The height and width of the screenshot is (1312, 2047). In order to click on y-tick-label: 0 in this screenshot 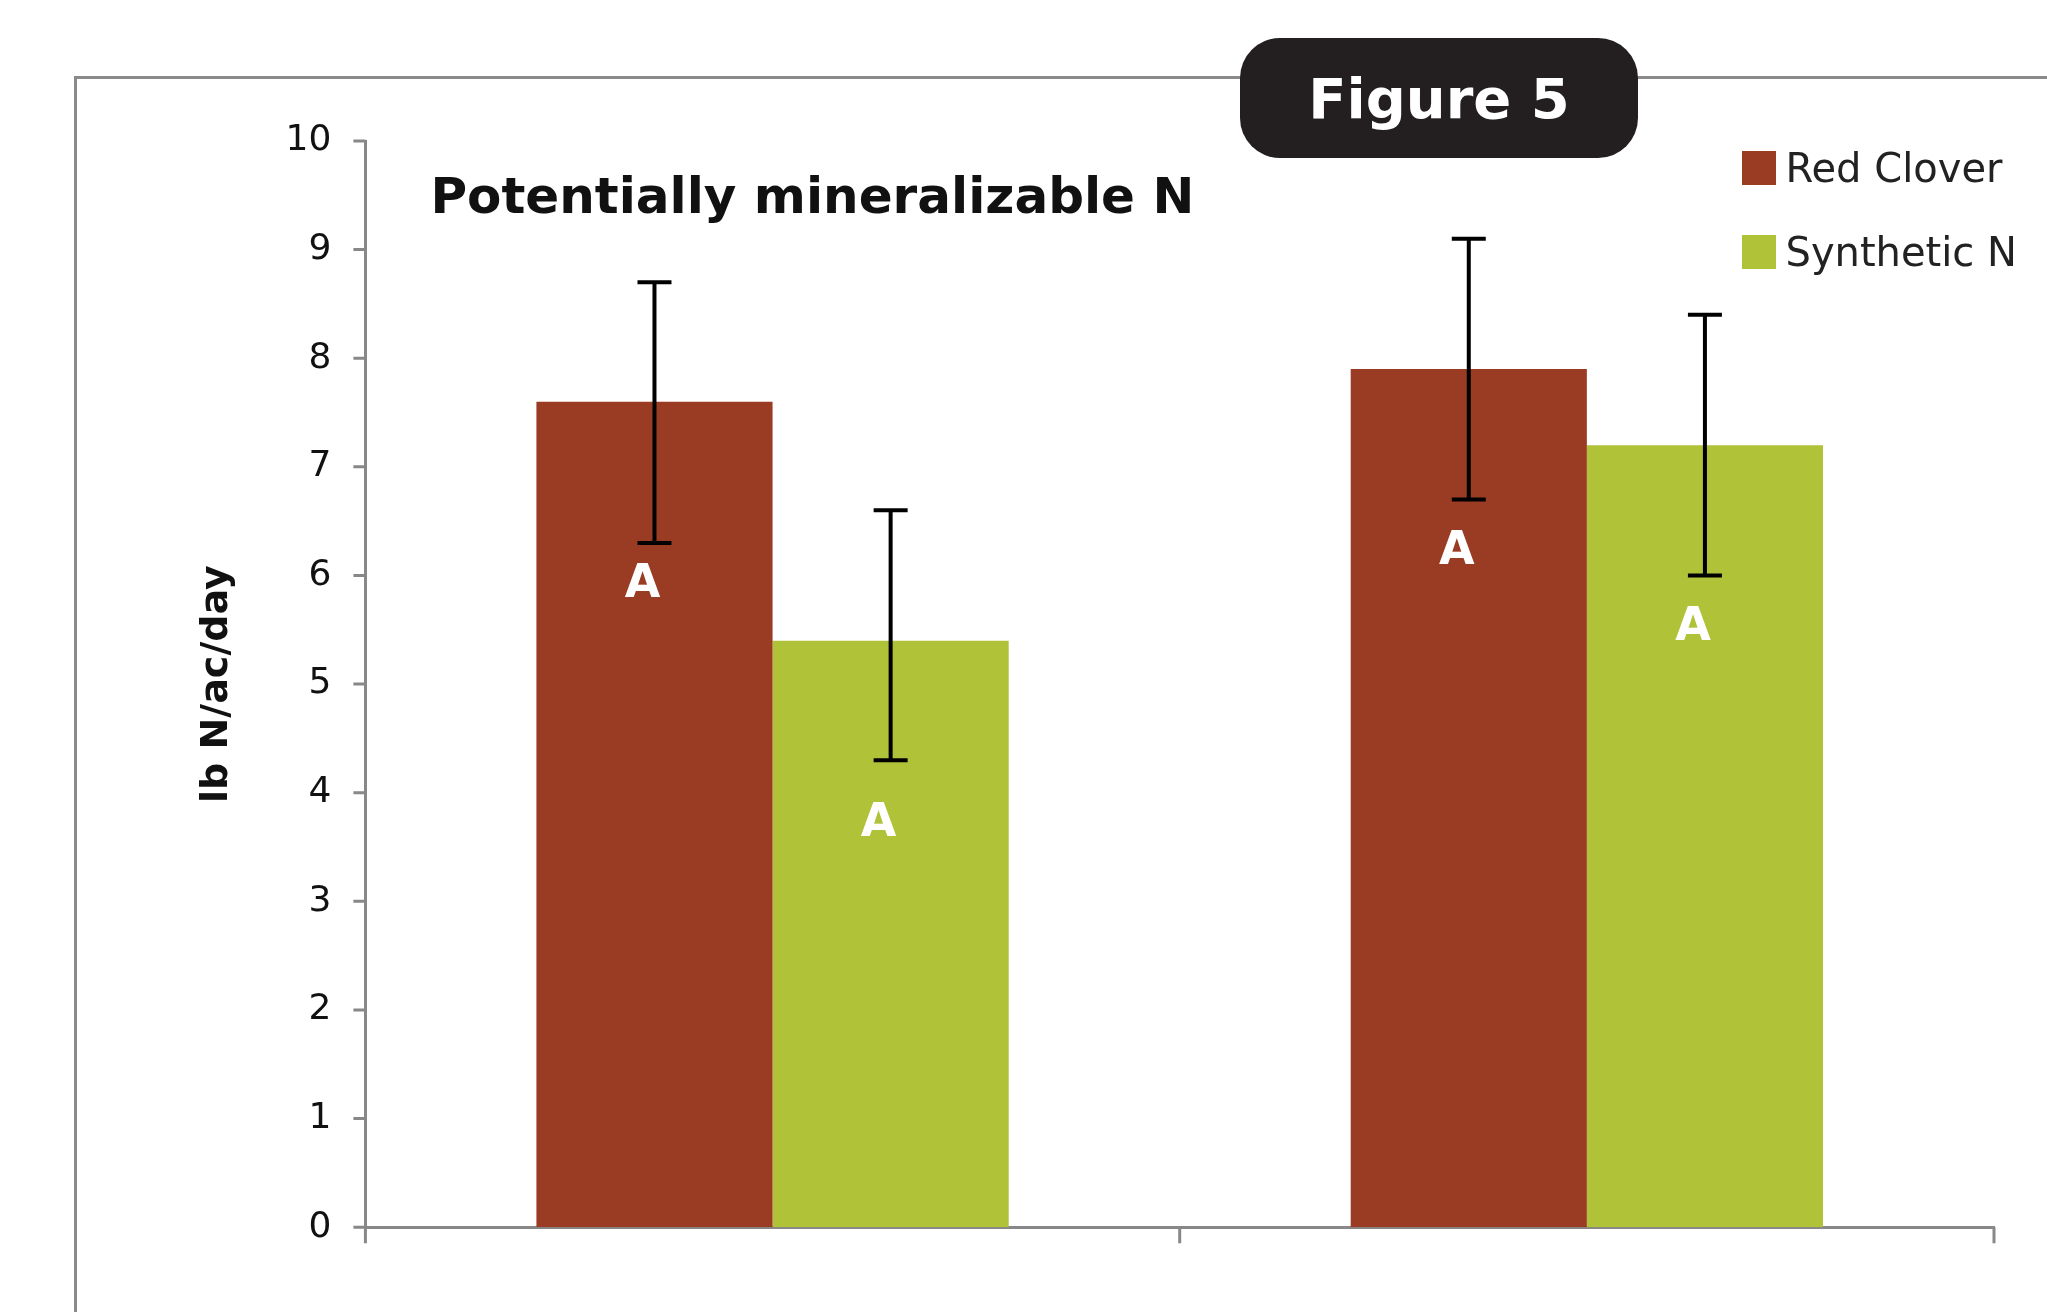, I will do `click(320, 1224)`.